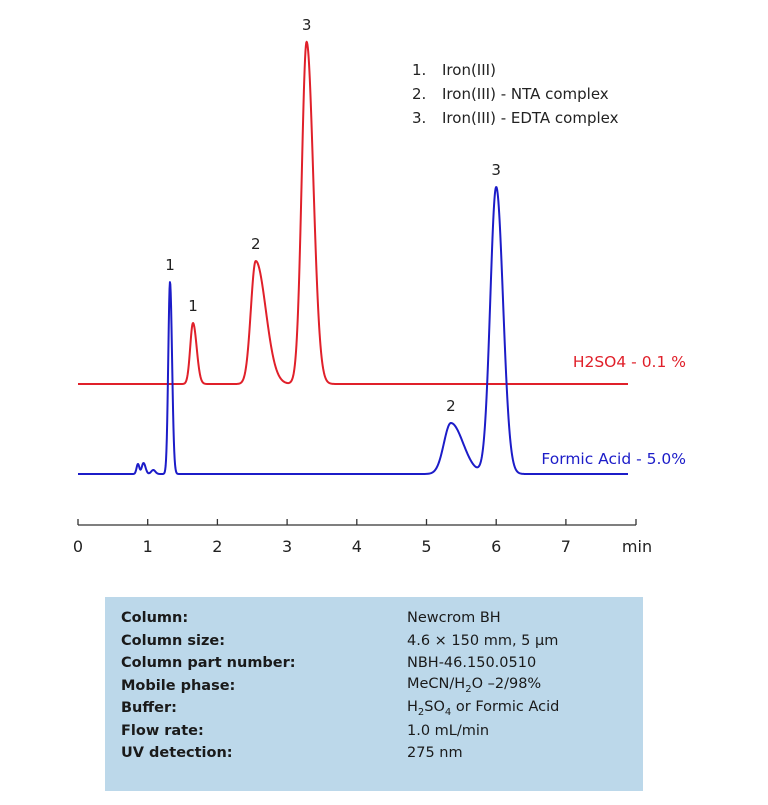 This screenshot has height=805, width=768. I want to click on condition-row-part-number: Column part number: NBH-46.150.0510, so click(382, 663).